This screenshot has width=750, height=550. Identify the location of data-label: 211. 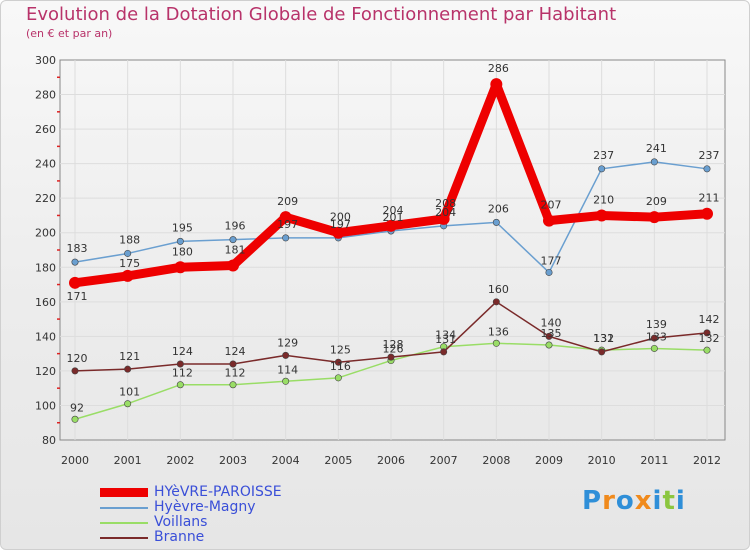
(709, 198).